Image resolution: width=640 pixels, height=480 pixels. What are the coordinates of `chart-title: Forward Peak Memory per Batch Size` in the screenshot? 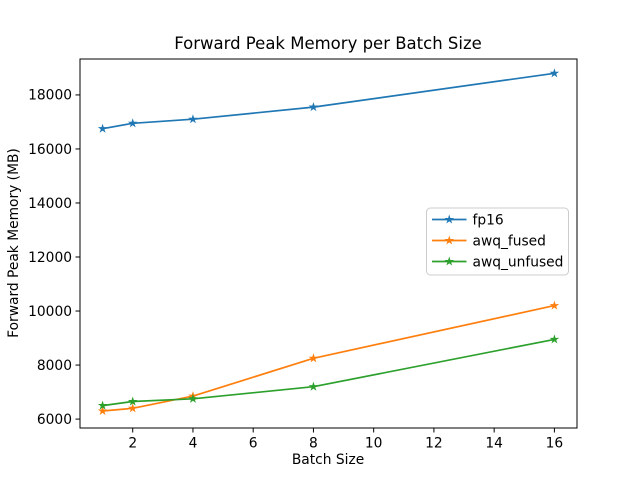 It's located at (328, 43).